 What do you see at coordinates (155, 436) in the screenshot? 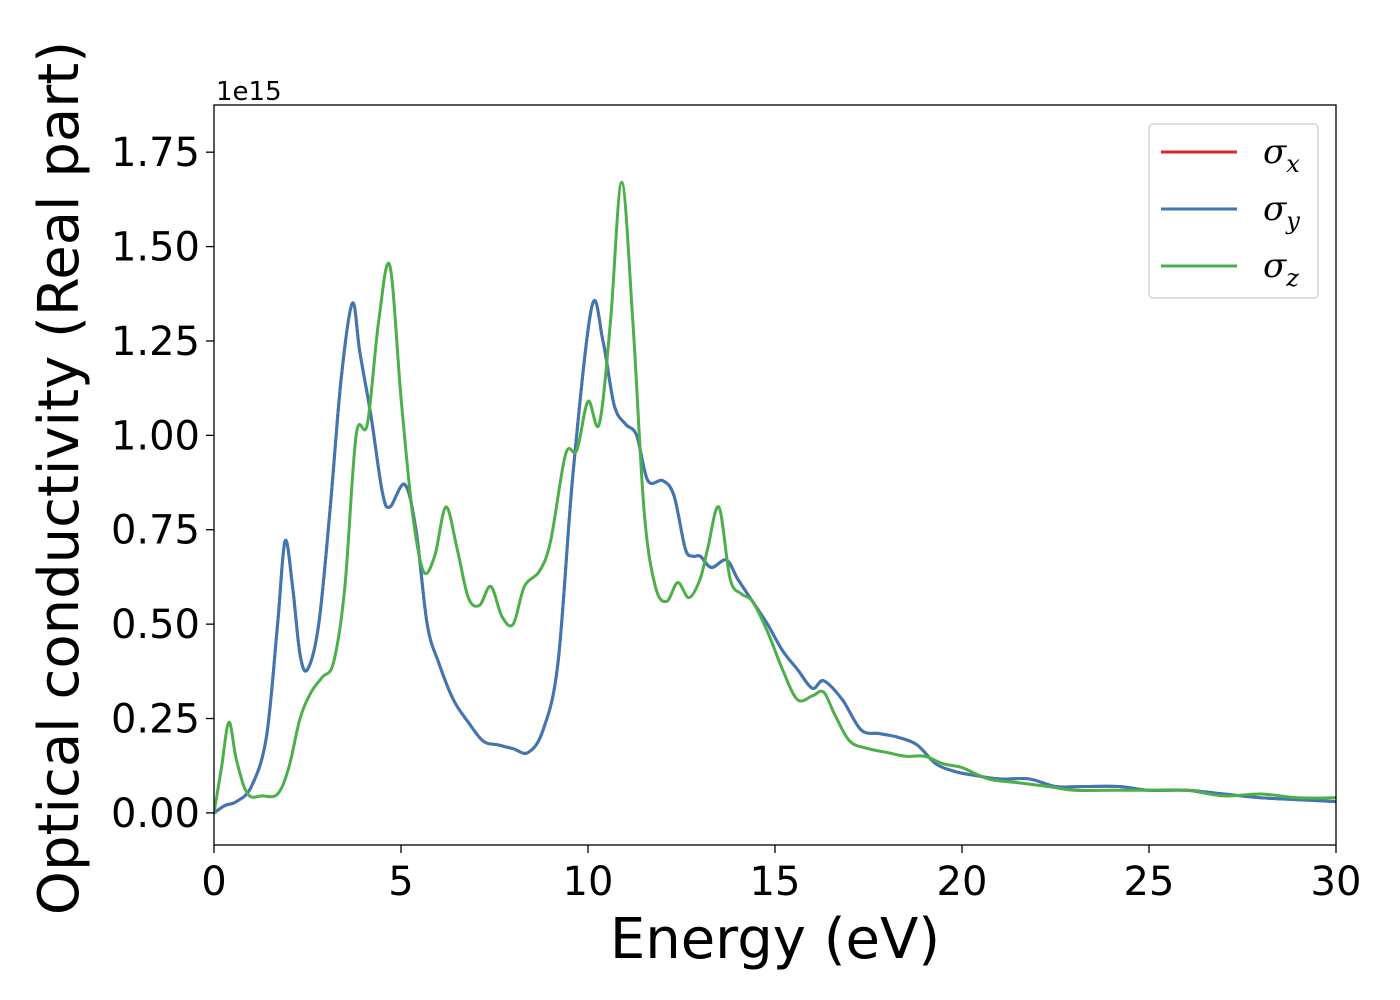
I see `y-tick-label: 1.00` at bounding box center [155, 436].